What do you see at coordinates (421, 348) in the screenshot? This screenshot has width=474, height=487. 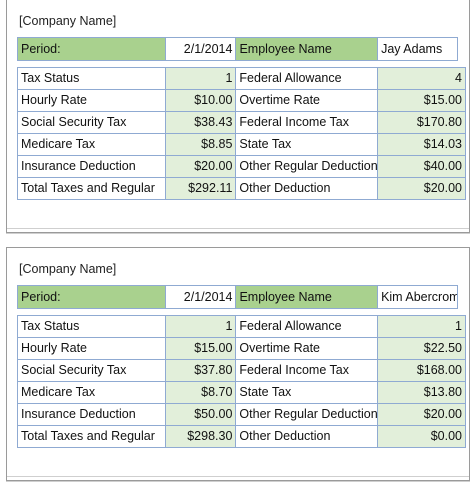 I see `row-value: $22.50` at bounding box center [421, 348].